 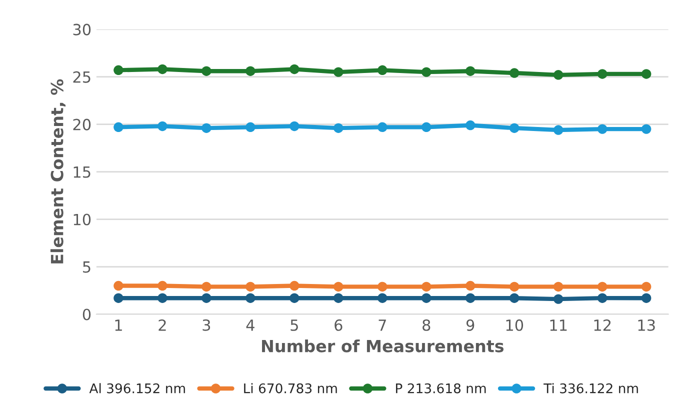 What do you see at coordinates (58, 171) in the screenshot?
I see `y-axis-title: Element Content, %` at bounding box center [58, 171].